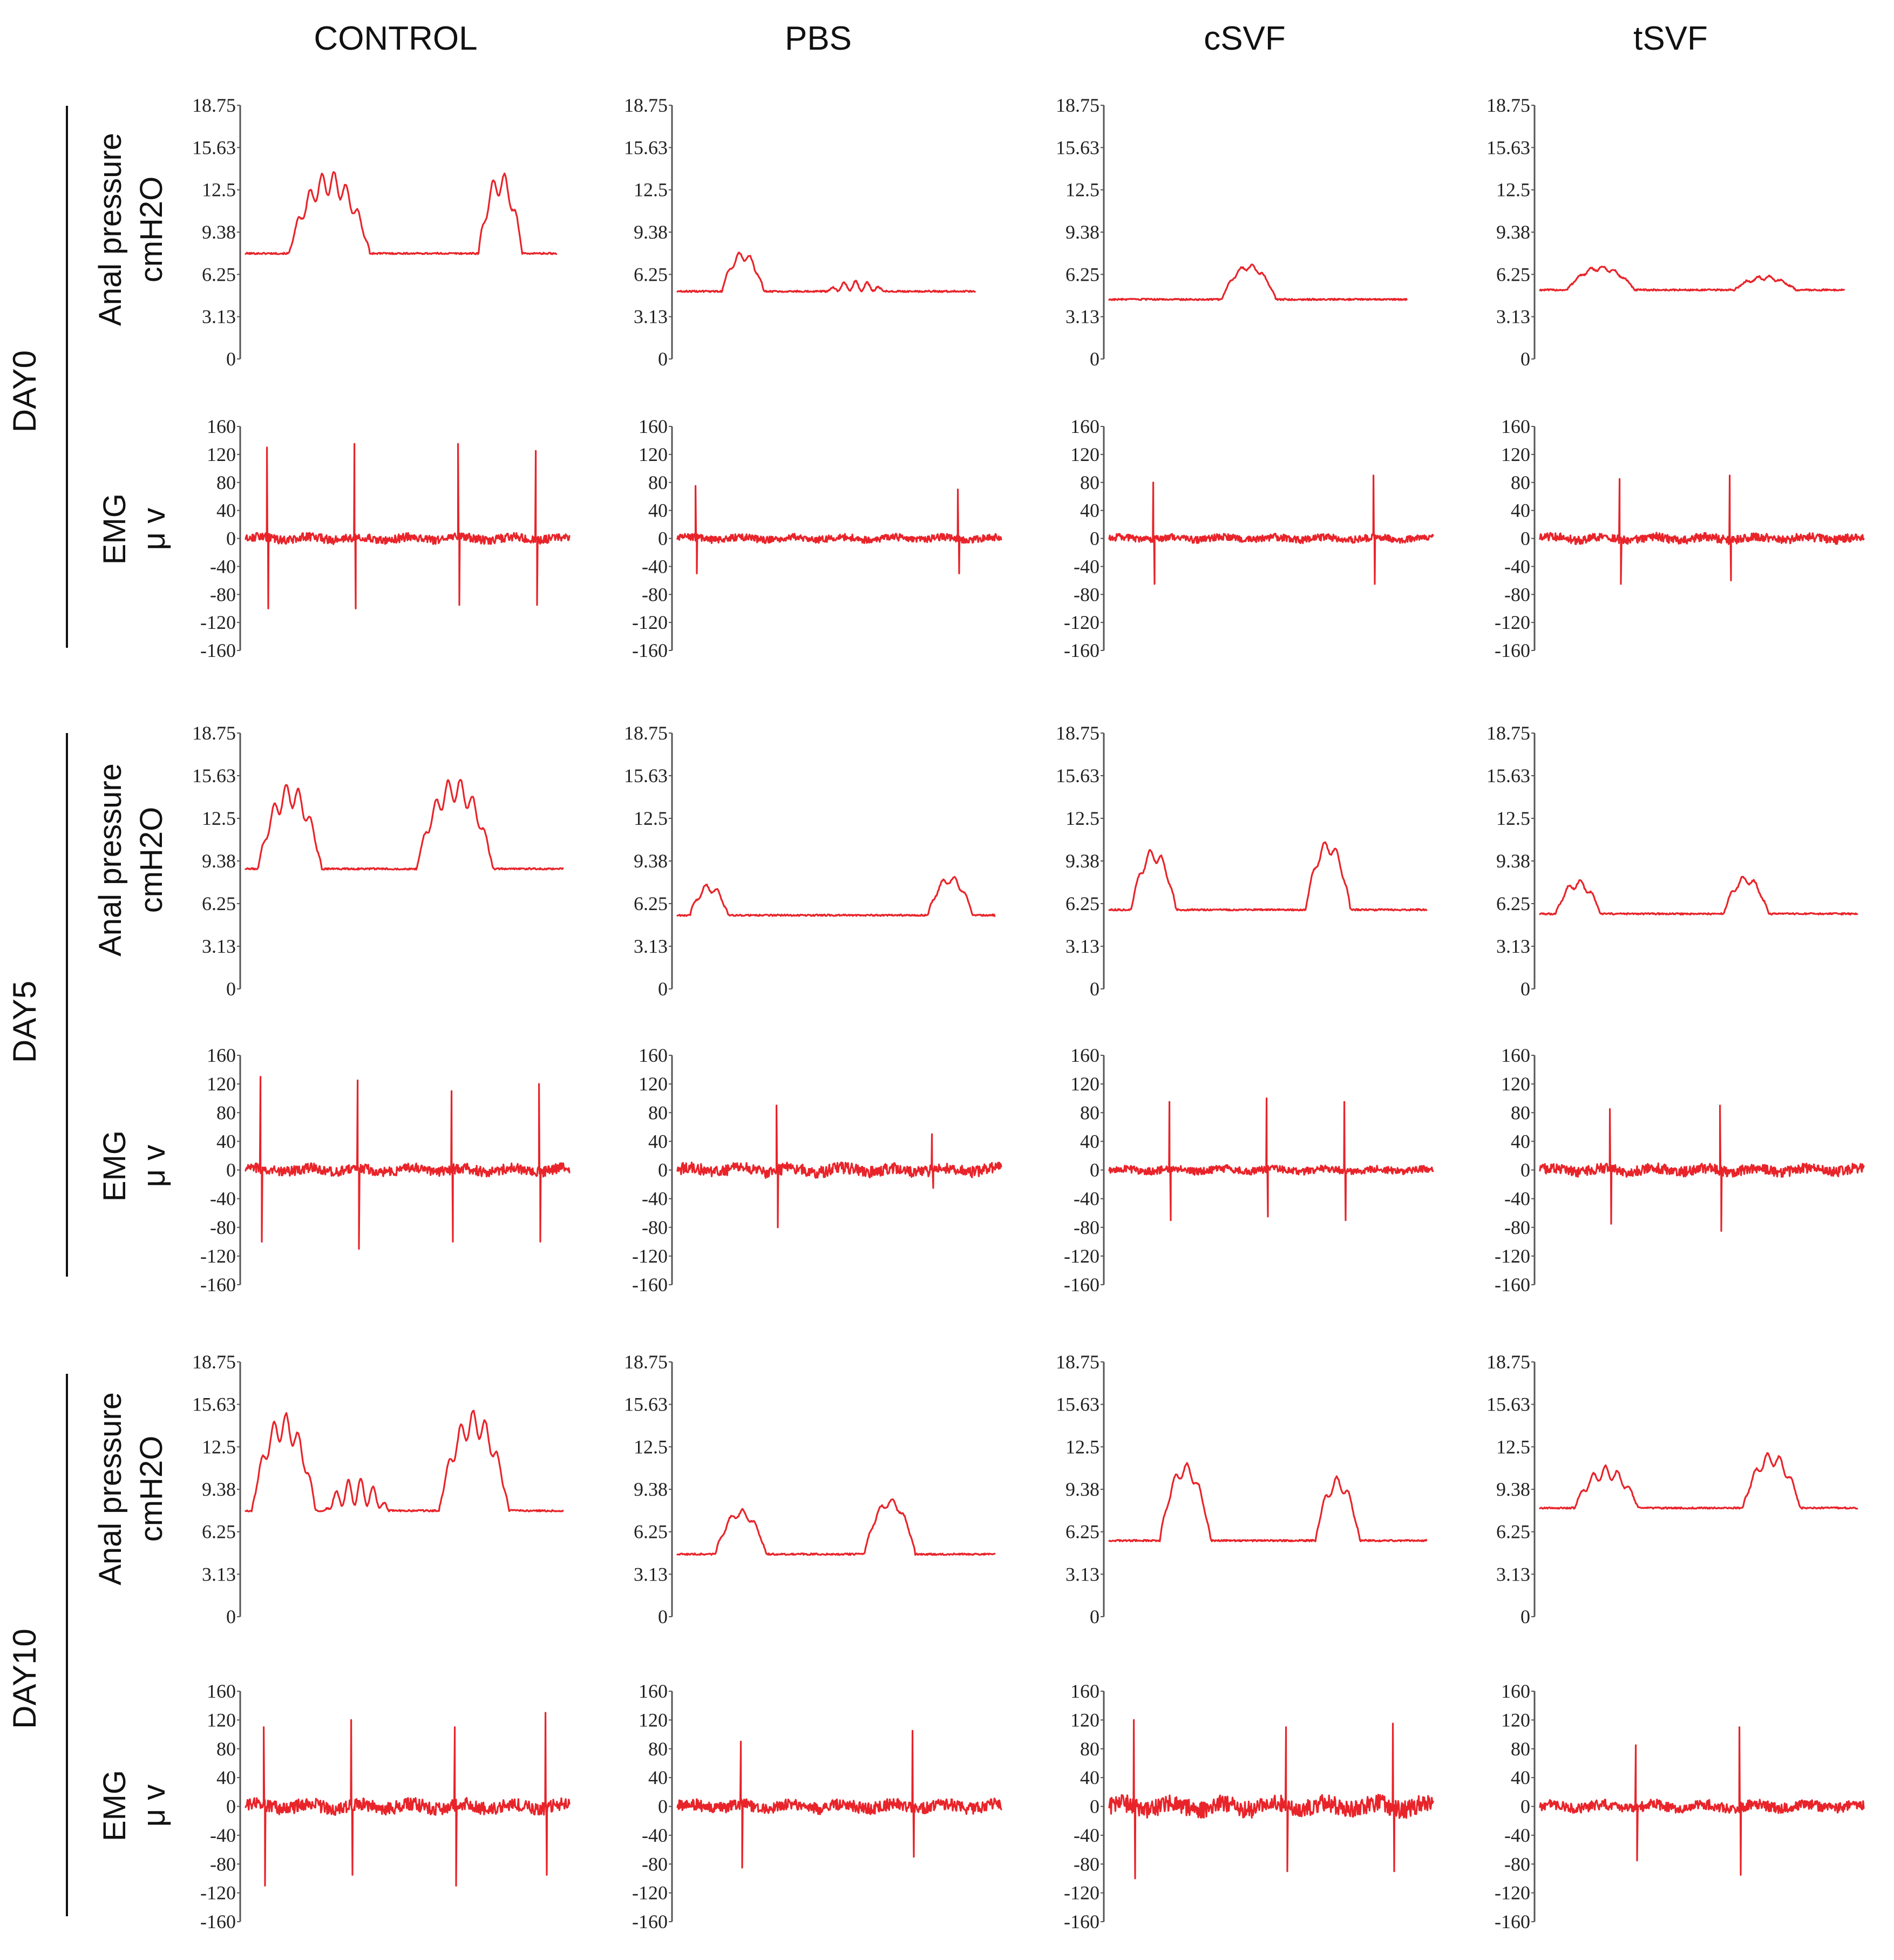 The image size is (1894, 1960). Describe the element at coordinates (134, 1805) in the screenshot. I see `emg-label-day10: EMG μ v` at that location.